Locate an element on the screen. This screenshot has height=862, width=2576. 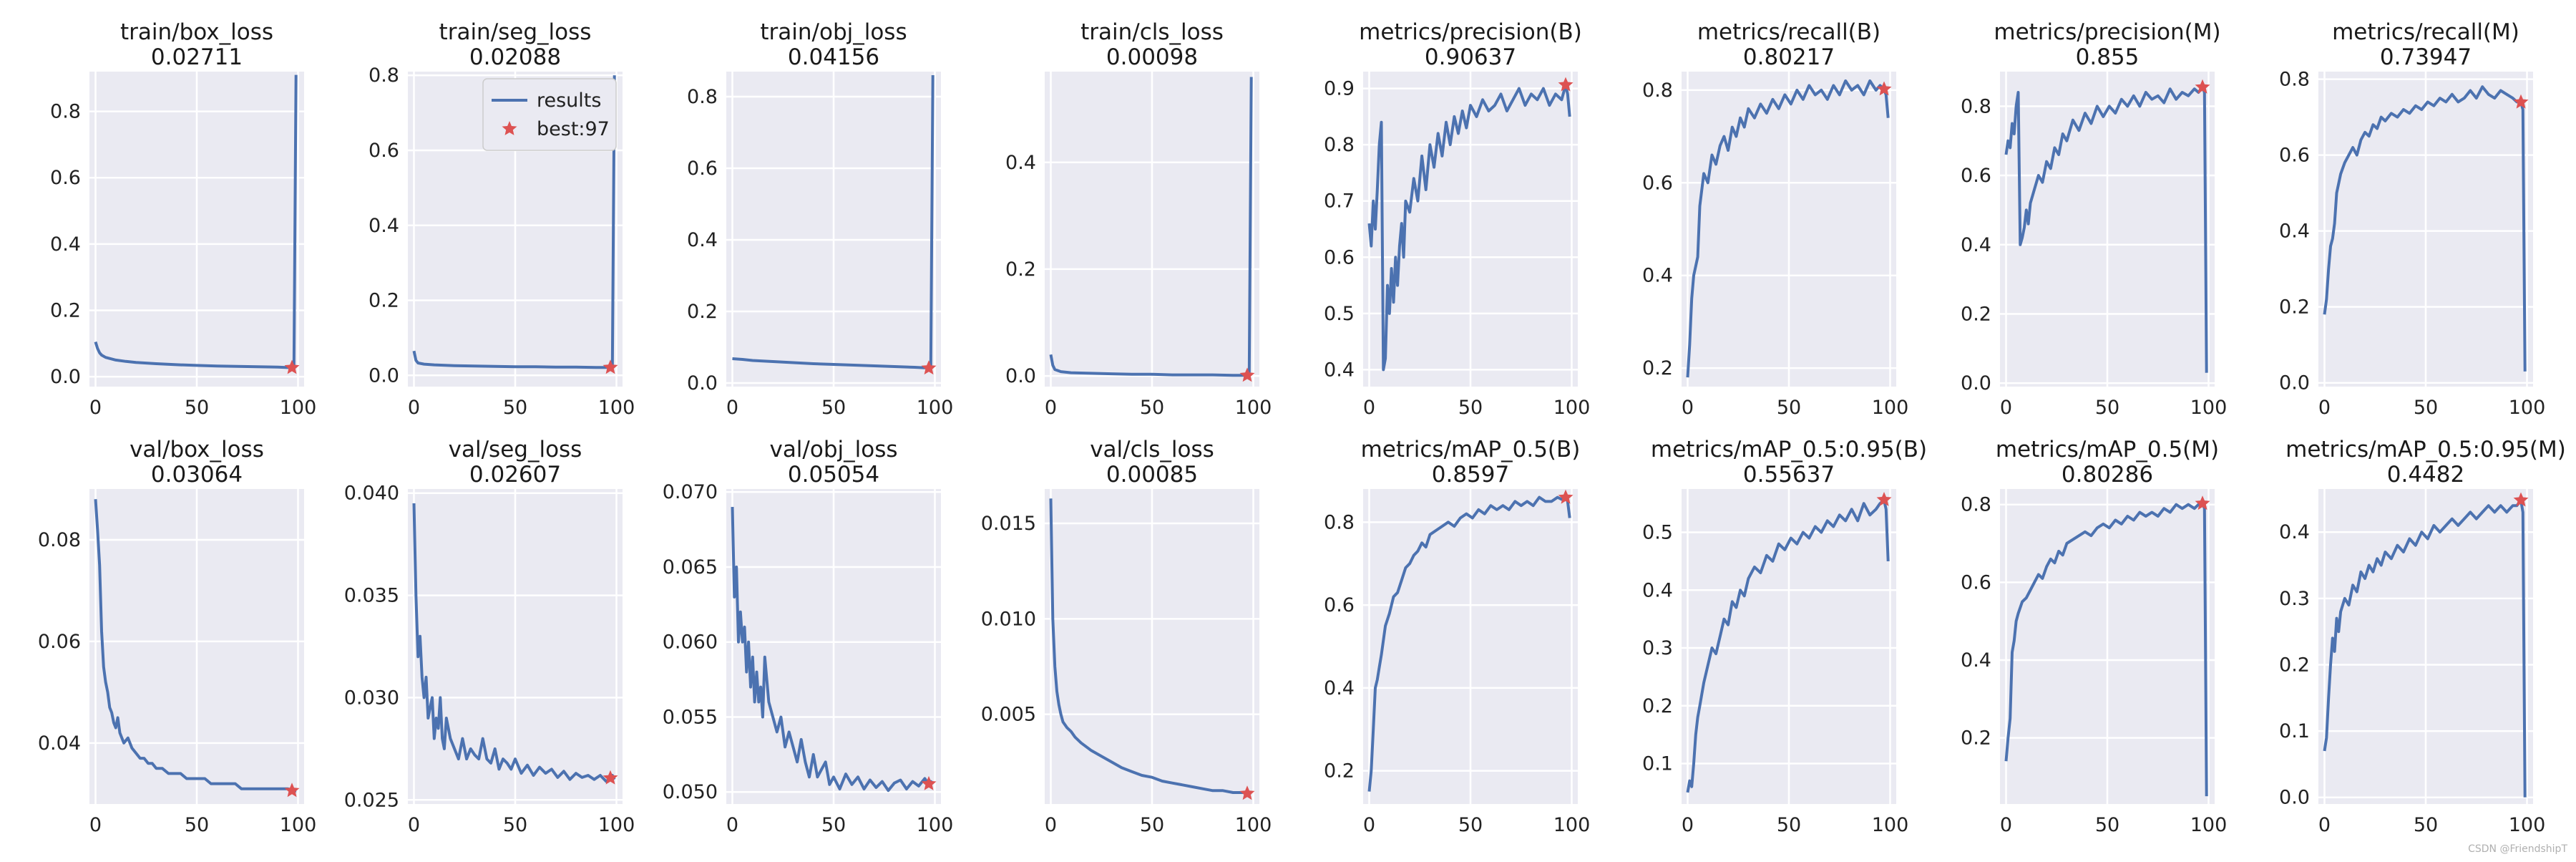
y-tick-label: 0.055 is located at coordinates (690, 717).